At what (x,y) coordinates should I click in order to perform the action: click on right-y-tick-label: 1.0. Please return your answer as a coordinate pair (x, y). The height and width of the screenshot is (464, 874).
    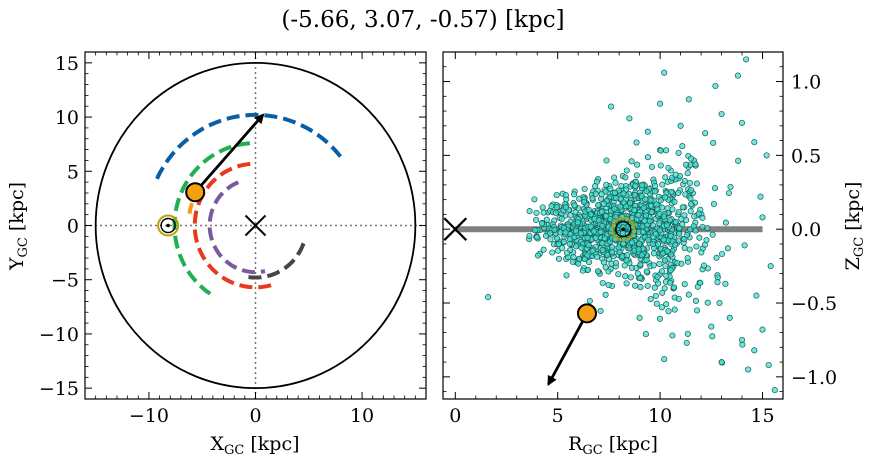
    Looking at the image, I should click on (806, 83).